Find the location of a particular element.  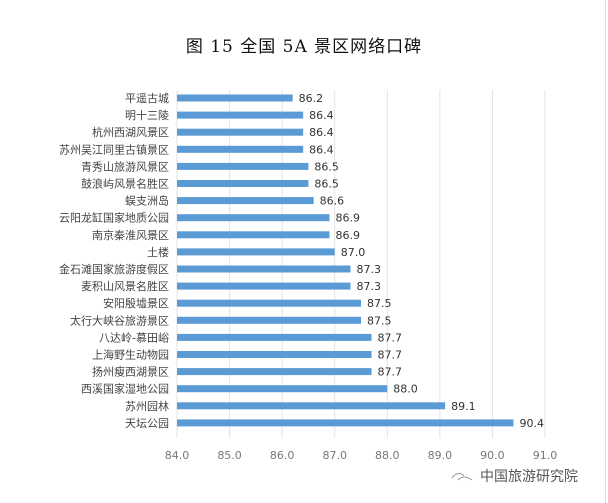

x-tick-label: 86.0 is located at coordinates (282, 455).